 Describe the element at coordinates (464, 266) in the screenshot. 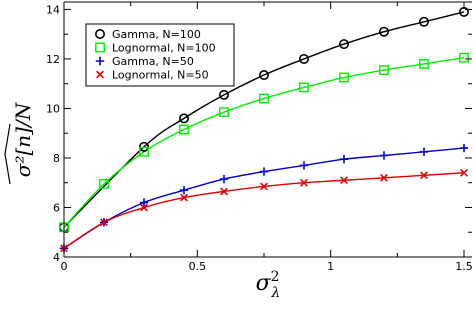

I see `x-tick-label: 1.5` at that location.